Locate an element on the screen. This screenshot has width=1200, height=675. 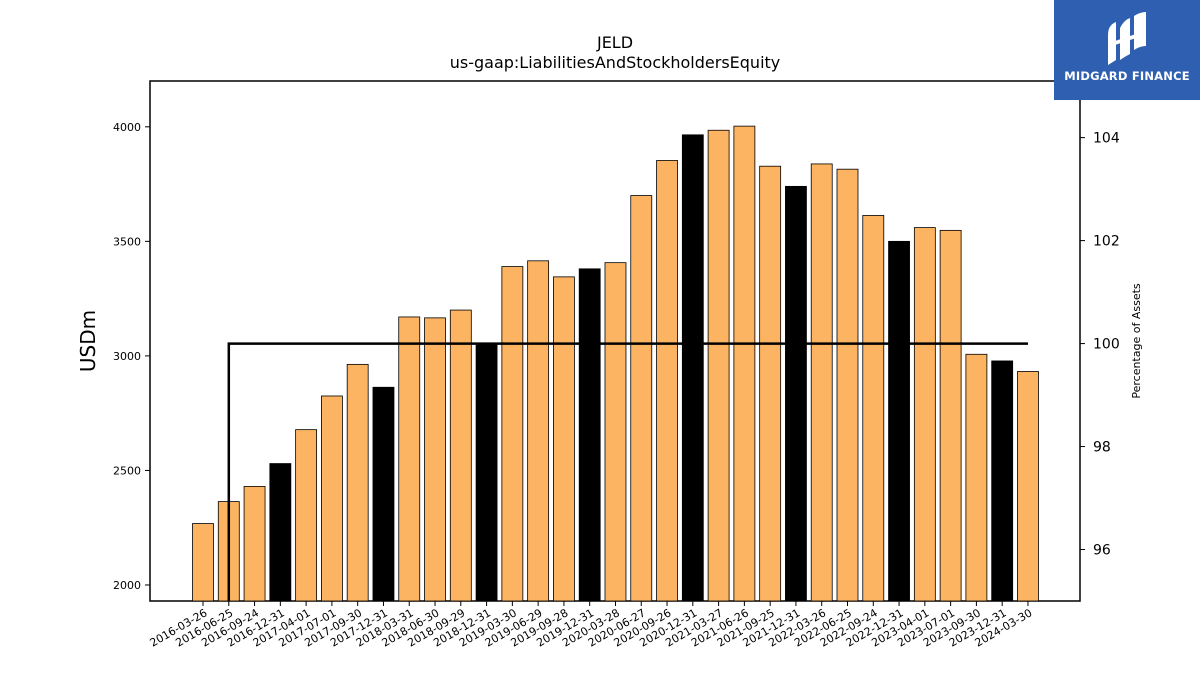
y2-axis-label: Percentage of Assets is located at coordinates (1136, 341).